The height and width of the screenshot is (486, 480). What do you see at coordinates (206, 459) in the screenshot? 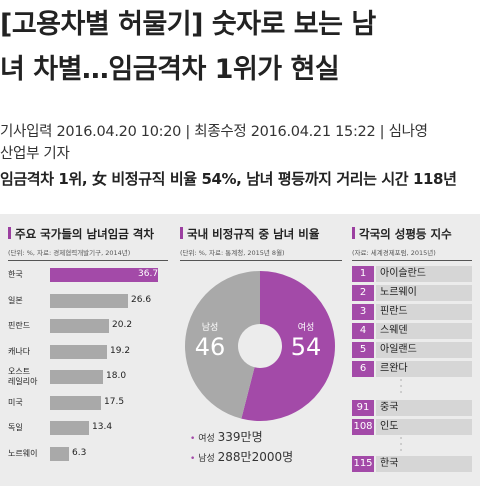
I see `male-count-label: 남성` at bounding box center [206, 459].